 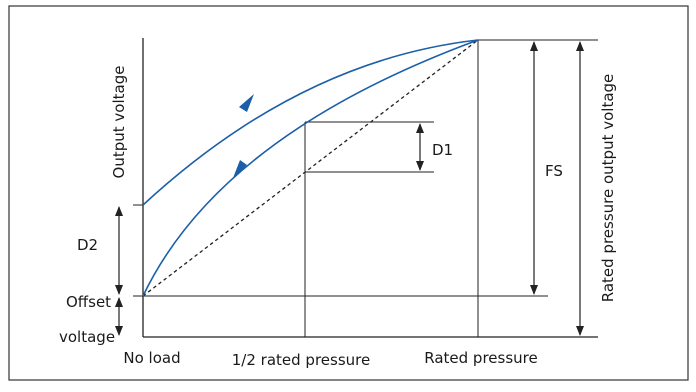 I want to click on curve-direction-arrow-down, so click(x=246, y=103).